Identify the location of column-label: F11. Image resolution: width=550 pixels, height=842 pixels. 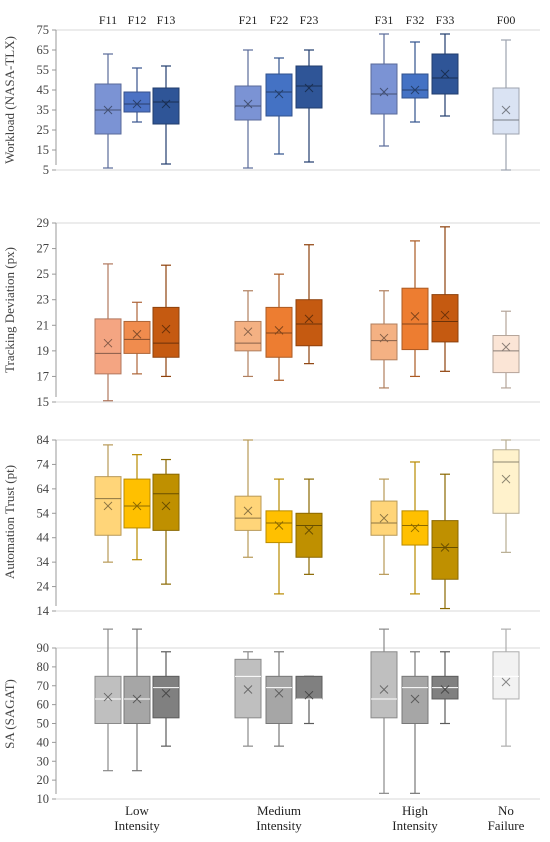
(108, 20).